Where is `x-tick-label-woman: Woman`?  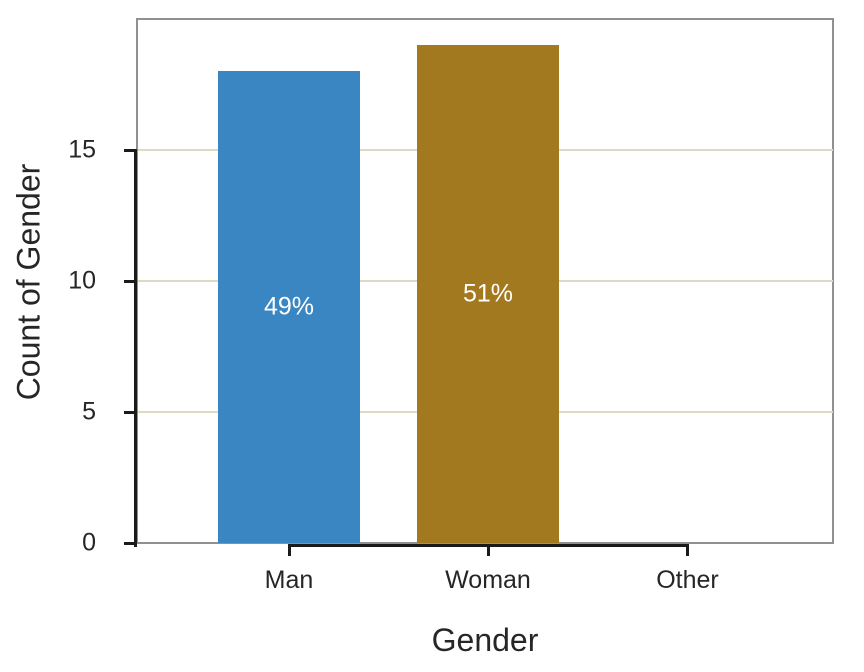 x-tick-label-woman: Woman is located at coordinates (488, 580).